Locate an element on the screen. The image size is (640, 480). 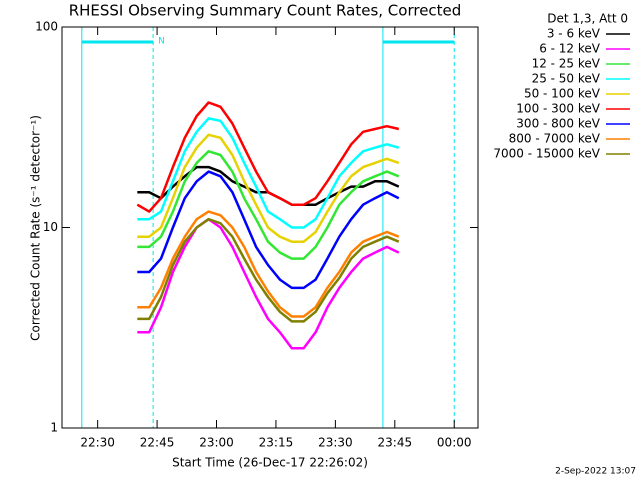
x-tick-label: 22:45 is located at coordinates (157, 443).